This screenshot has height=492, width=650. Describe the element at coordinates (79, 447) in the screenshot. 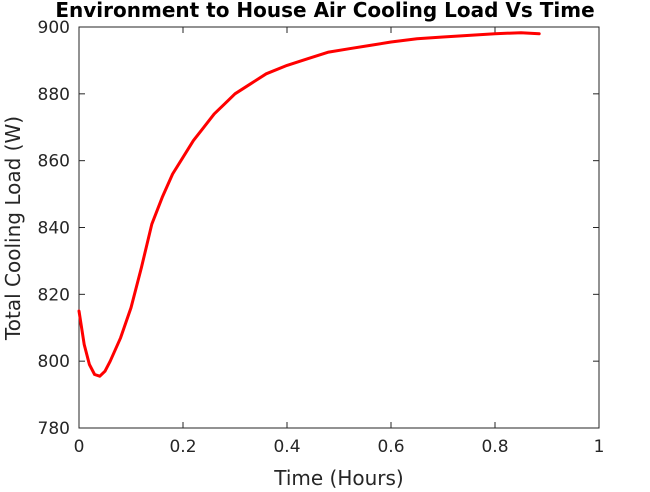

I see `x-tick-label: 0` at that location.